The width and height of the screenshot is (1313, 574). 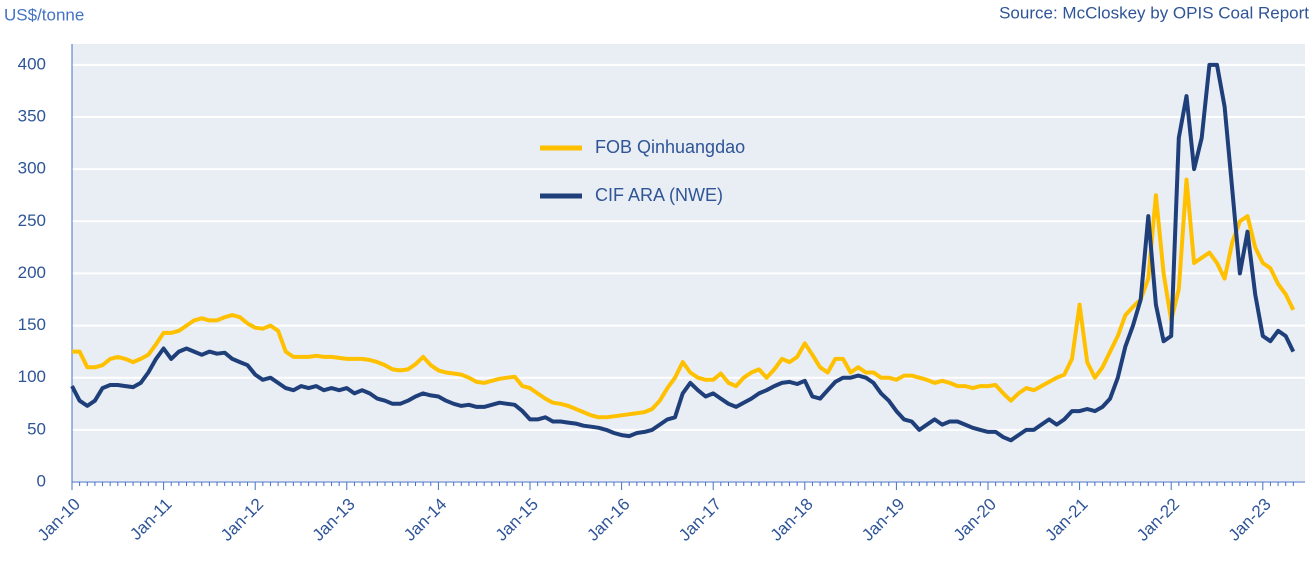 What do you see at coordinates (1158, 520) in the screenshot?
I see `x-tick-label: Jan-22` at bounding box center [1158, 520].